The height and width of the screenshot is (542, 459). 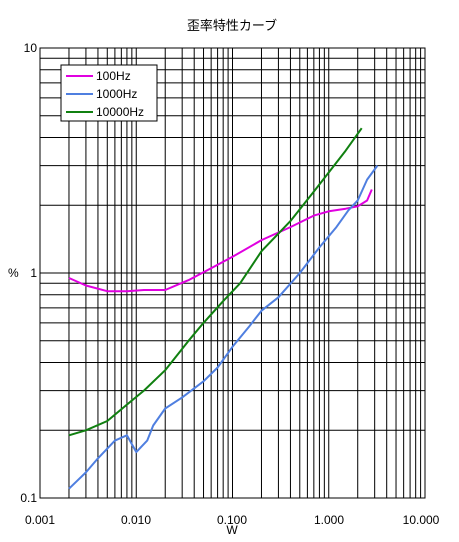 What do you see at coordinates (232, 530) in the screenshot?
I see `x-axis-label: W` at bounding box center [232, 530].